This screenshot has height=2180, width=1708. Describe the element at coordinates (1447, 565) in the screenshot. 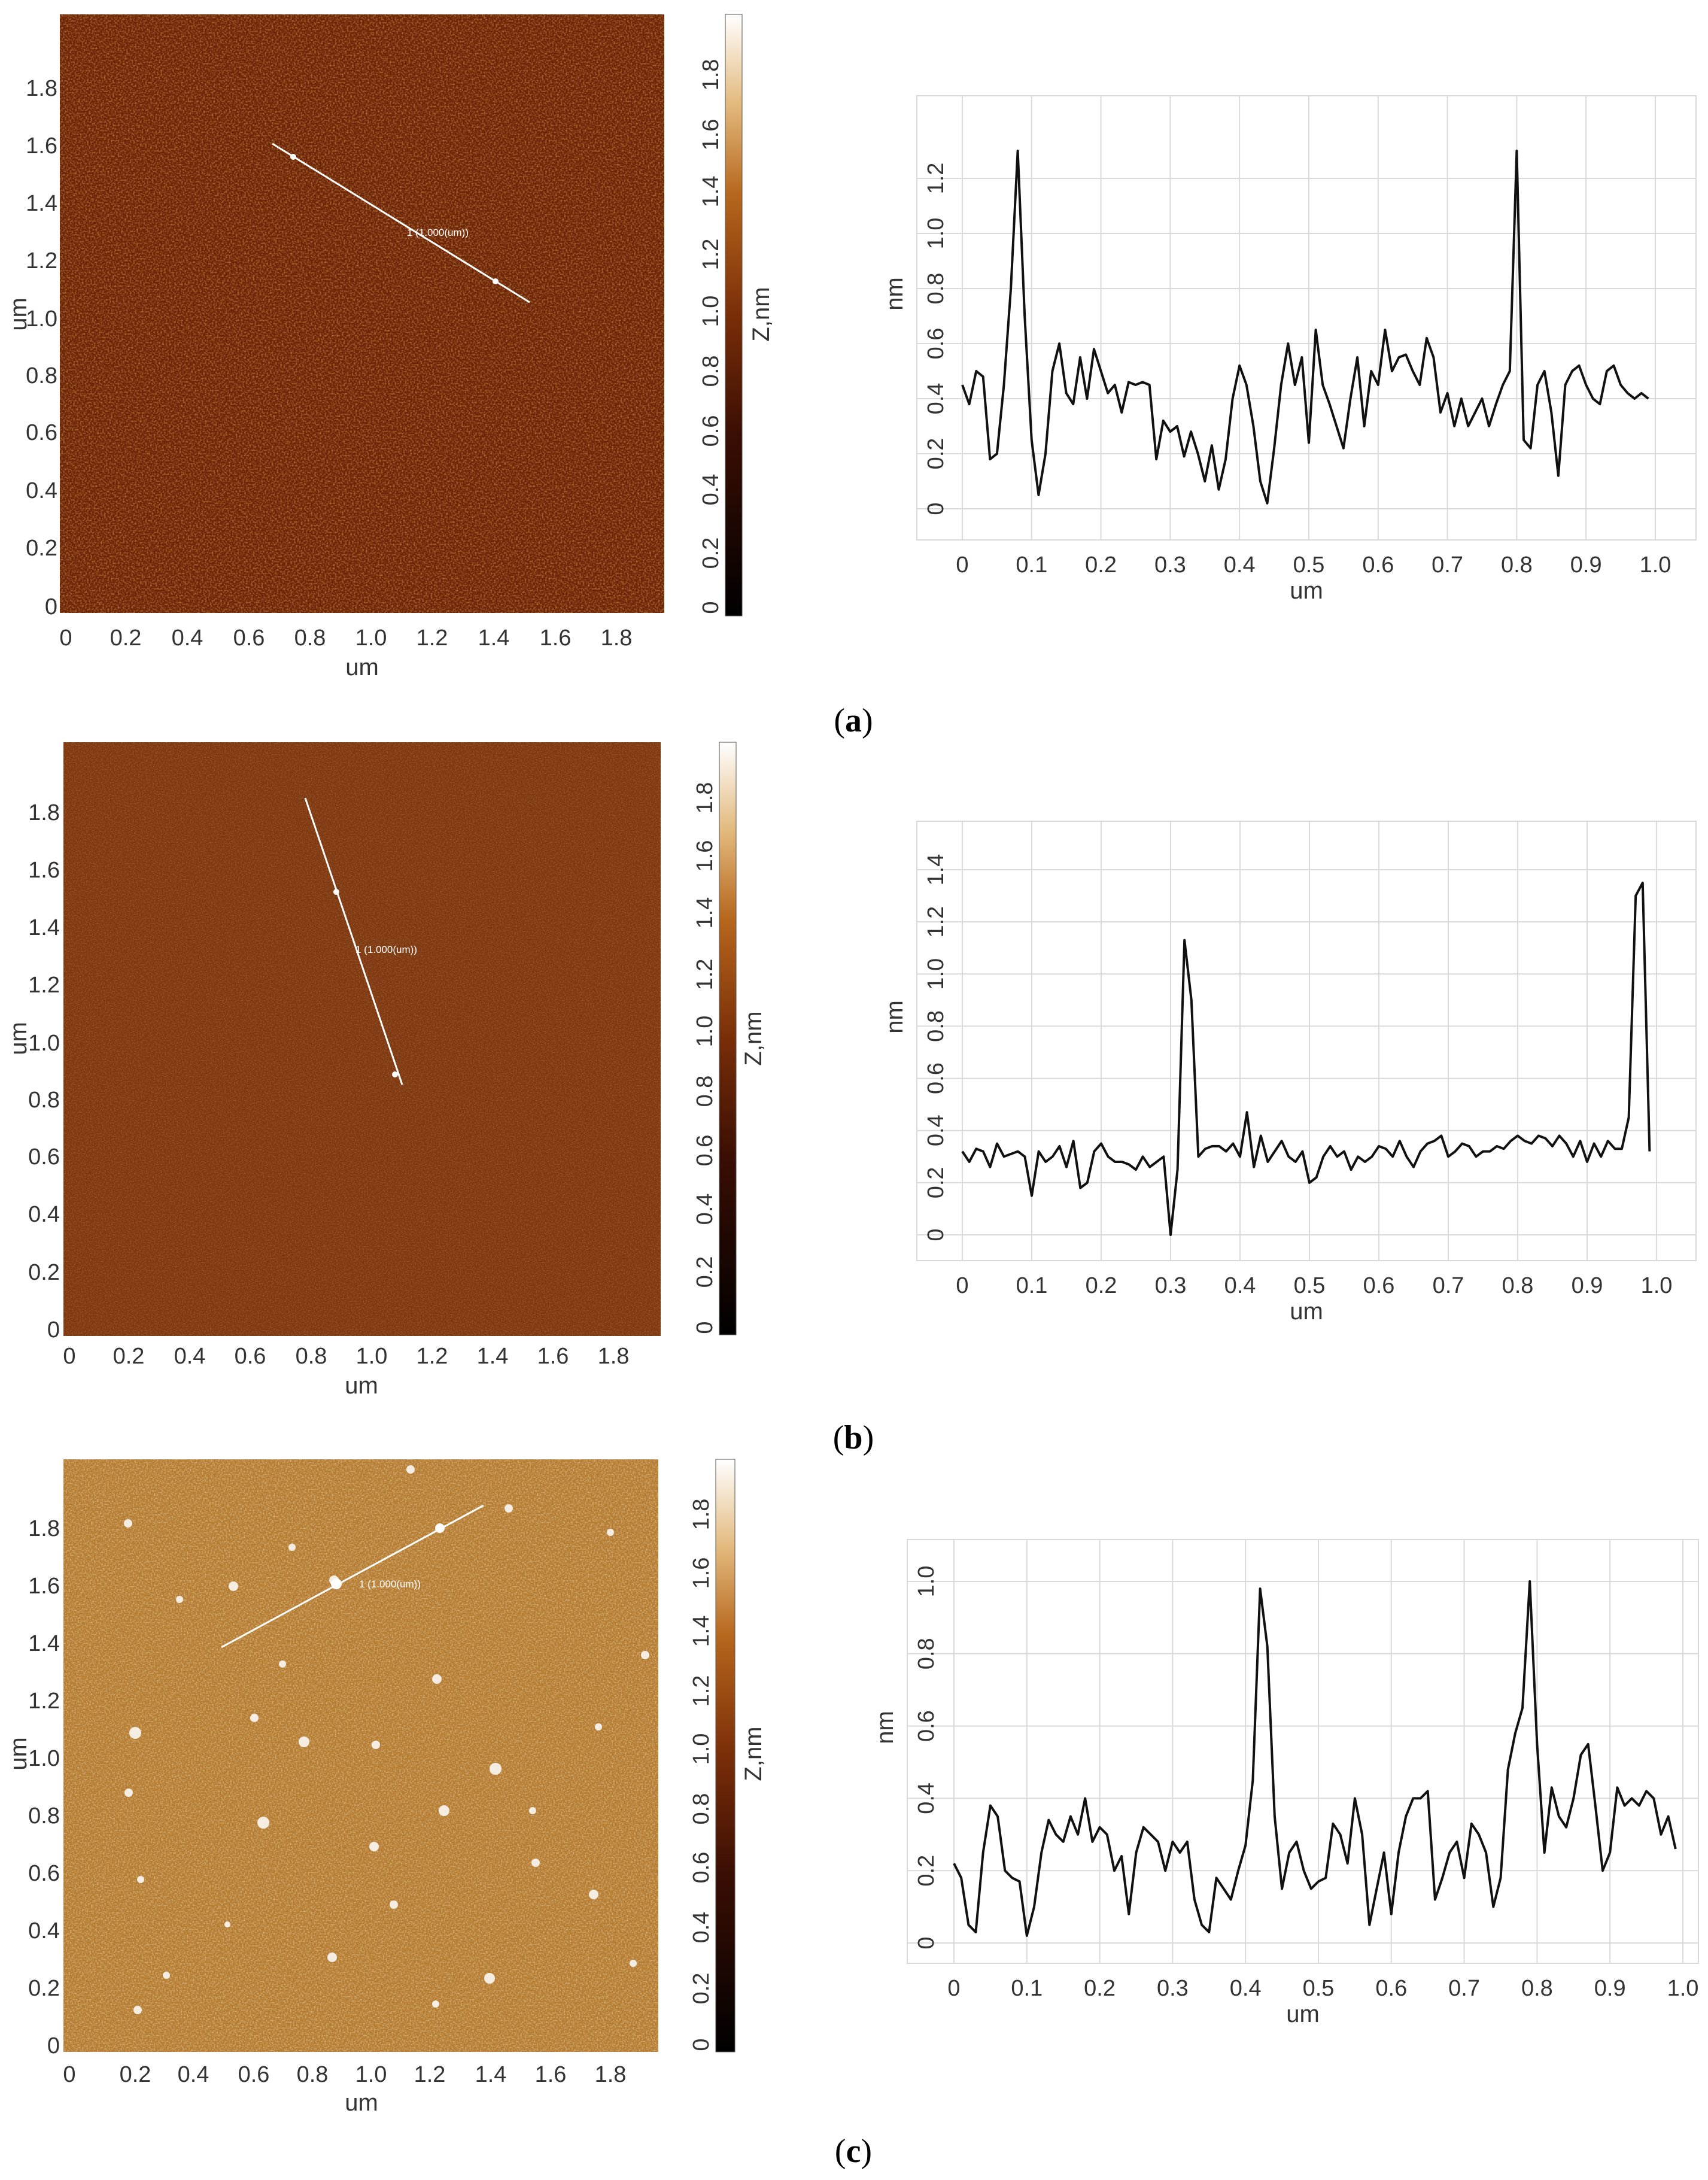

I see `x-tick-label: 0.7` at that location.